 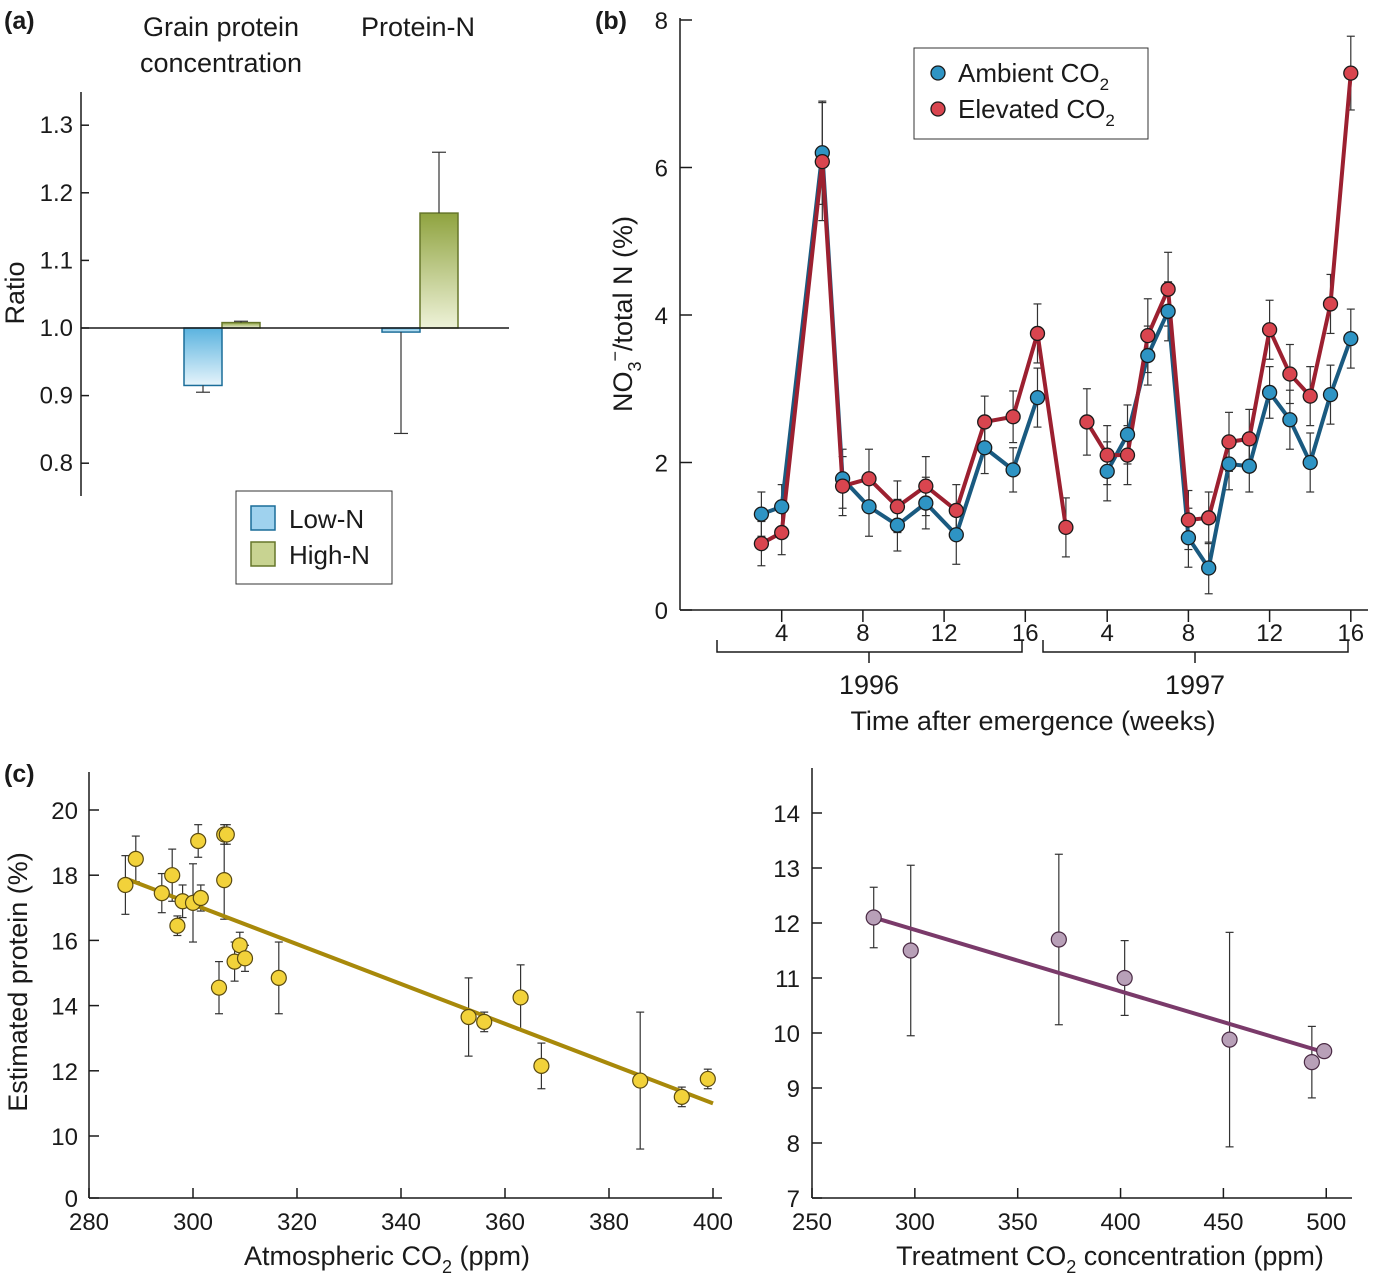 I want to click on panel-a-ytick-label: 0.9, so click(x=56, y=396).